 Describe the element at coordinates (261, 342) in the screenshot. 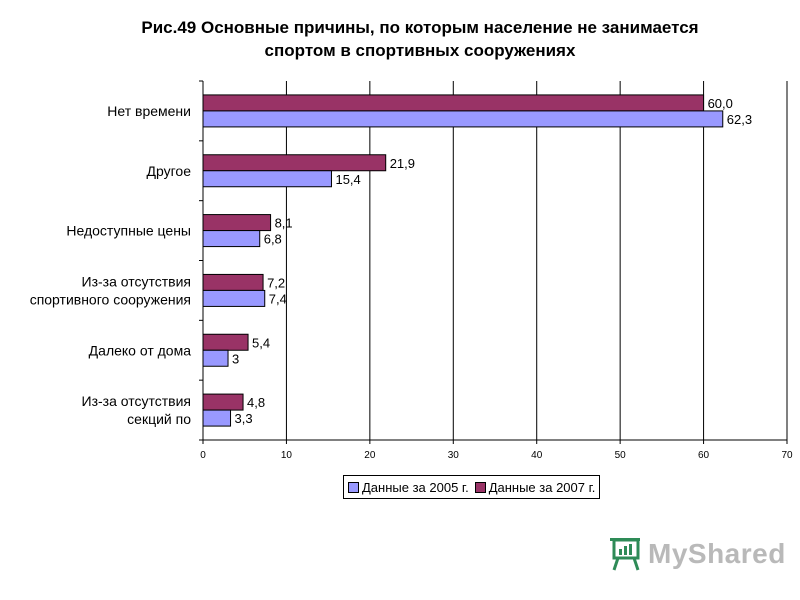

I see `data-label-2007-4: 5,4` at that location.